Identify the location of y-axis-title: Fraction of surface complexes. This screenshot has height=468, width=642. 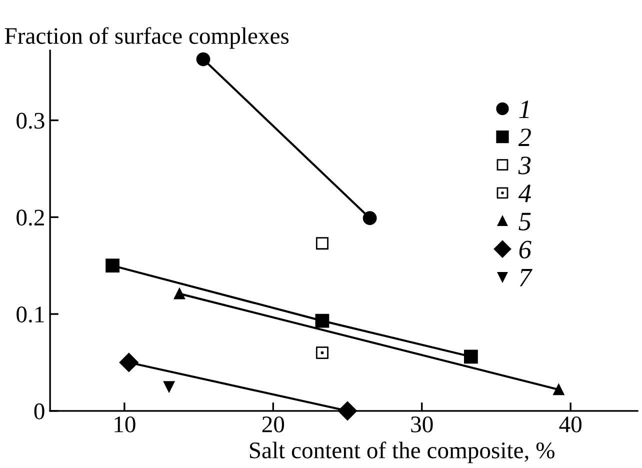
(146, 38).